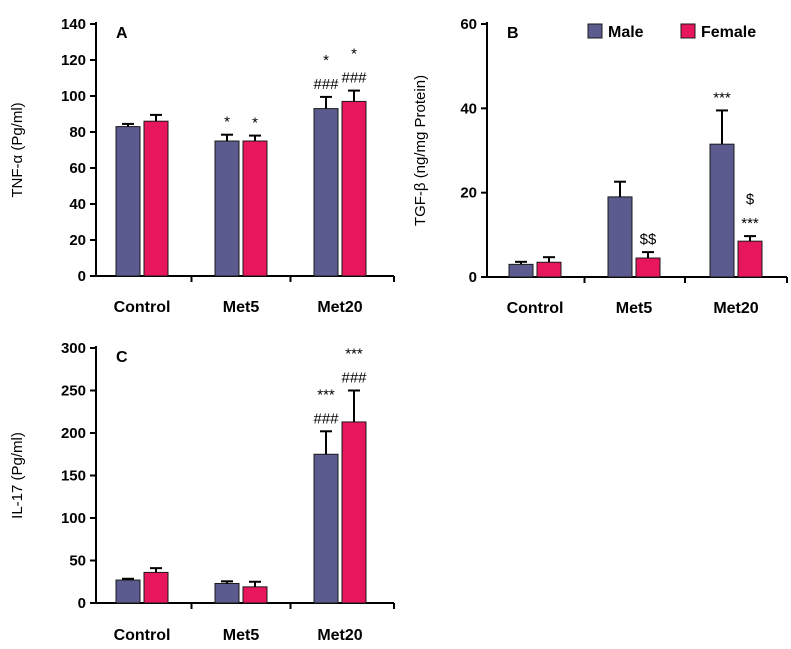 The width and height of the screenshot is (791, 649). I want to click on y-axis-label: TGF-β (ng/mg Protein), so click(420, 150).